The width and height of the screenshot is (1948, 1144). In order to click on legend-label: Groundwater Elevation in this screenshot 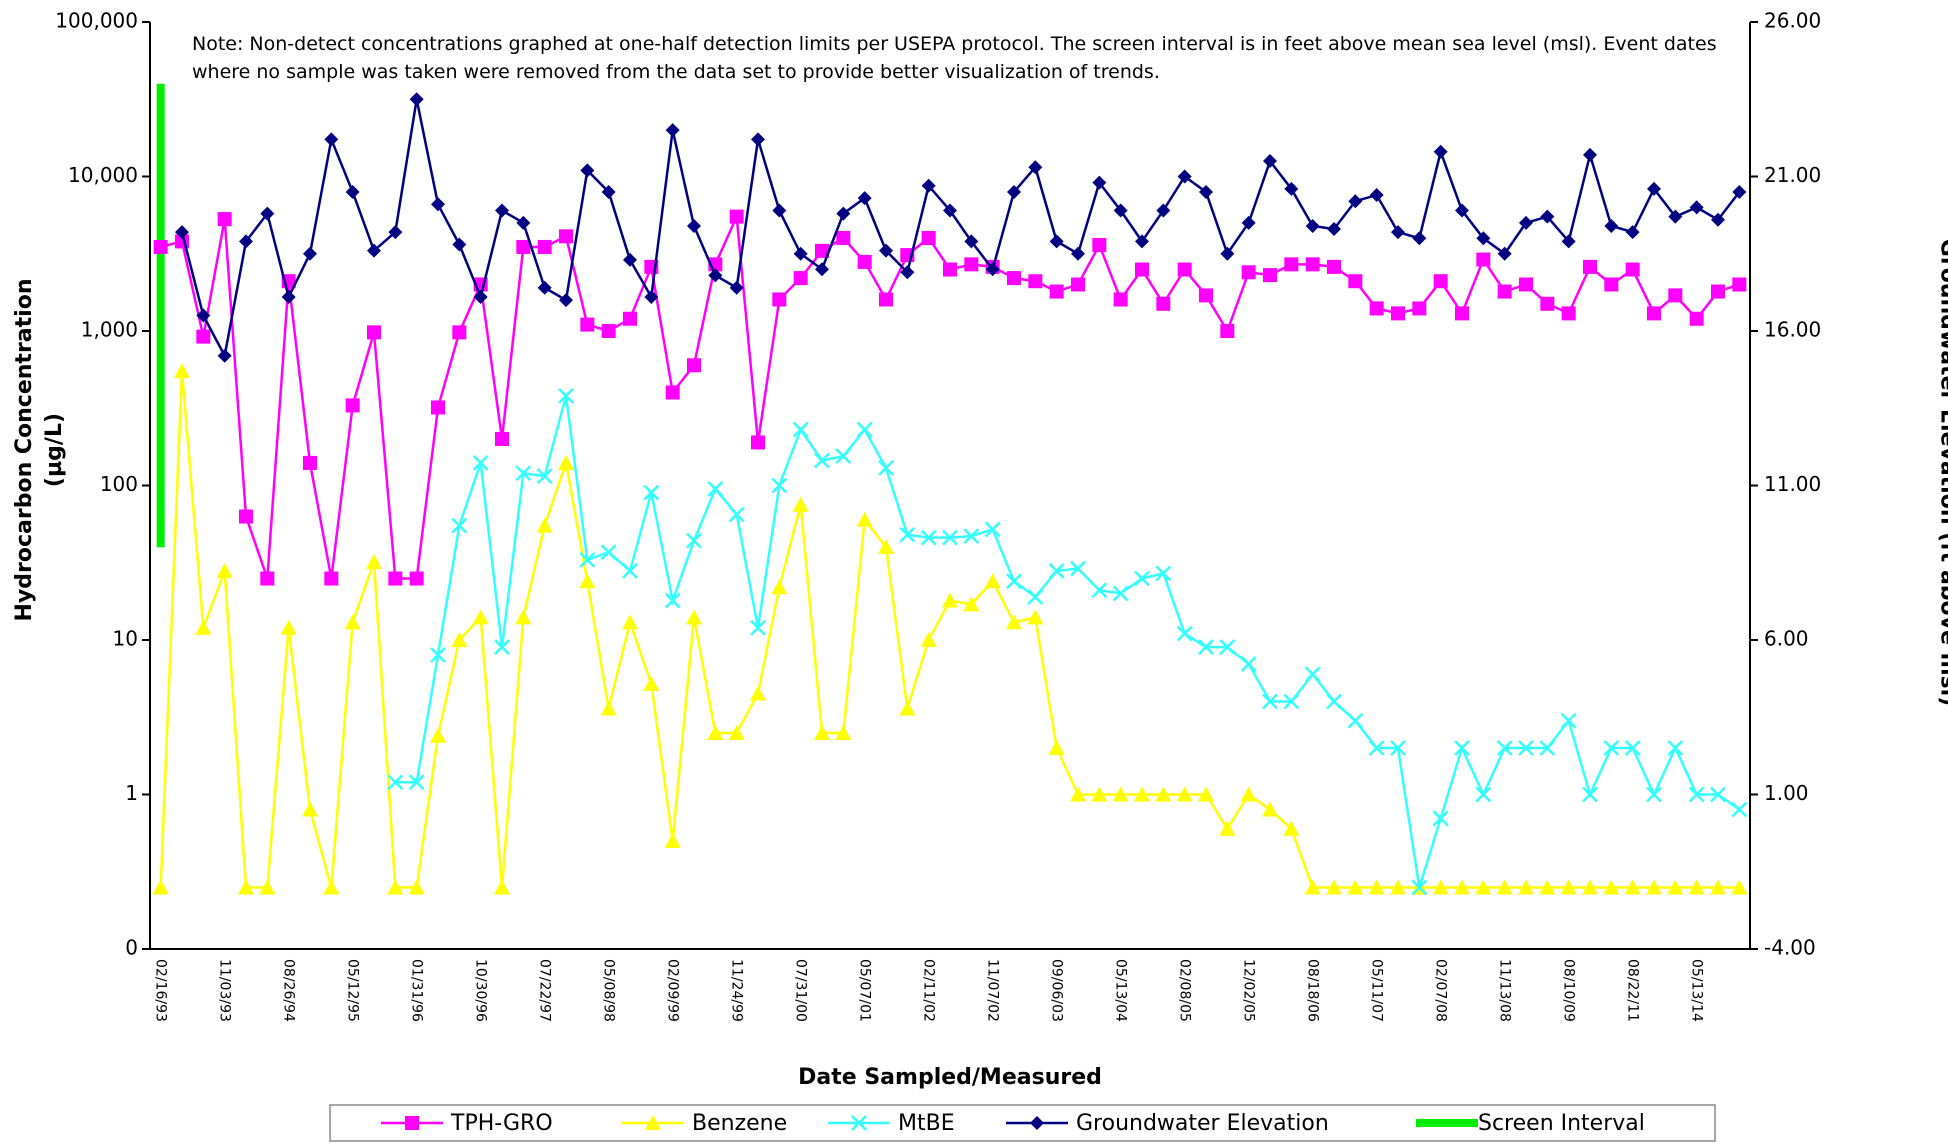, I will do `click(1202, 1123)`.